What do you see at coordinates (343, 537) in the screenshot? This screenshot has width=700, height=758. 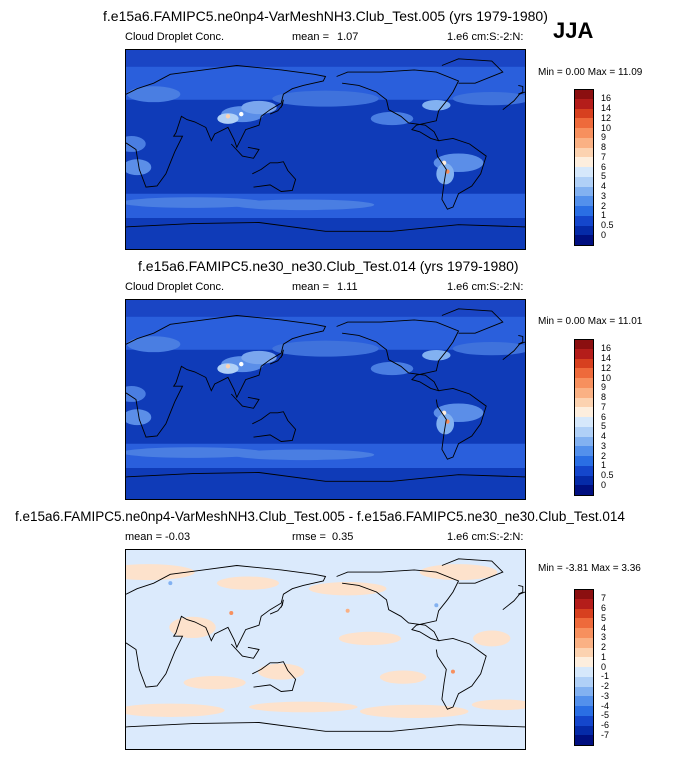 I see `panel-3-rmse-value: 0.35` at bounding box center [343, 537].